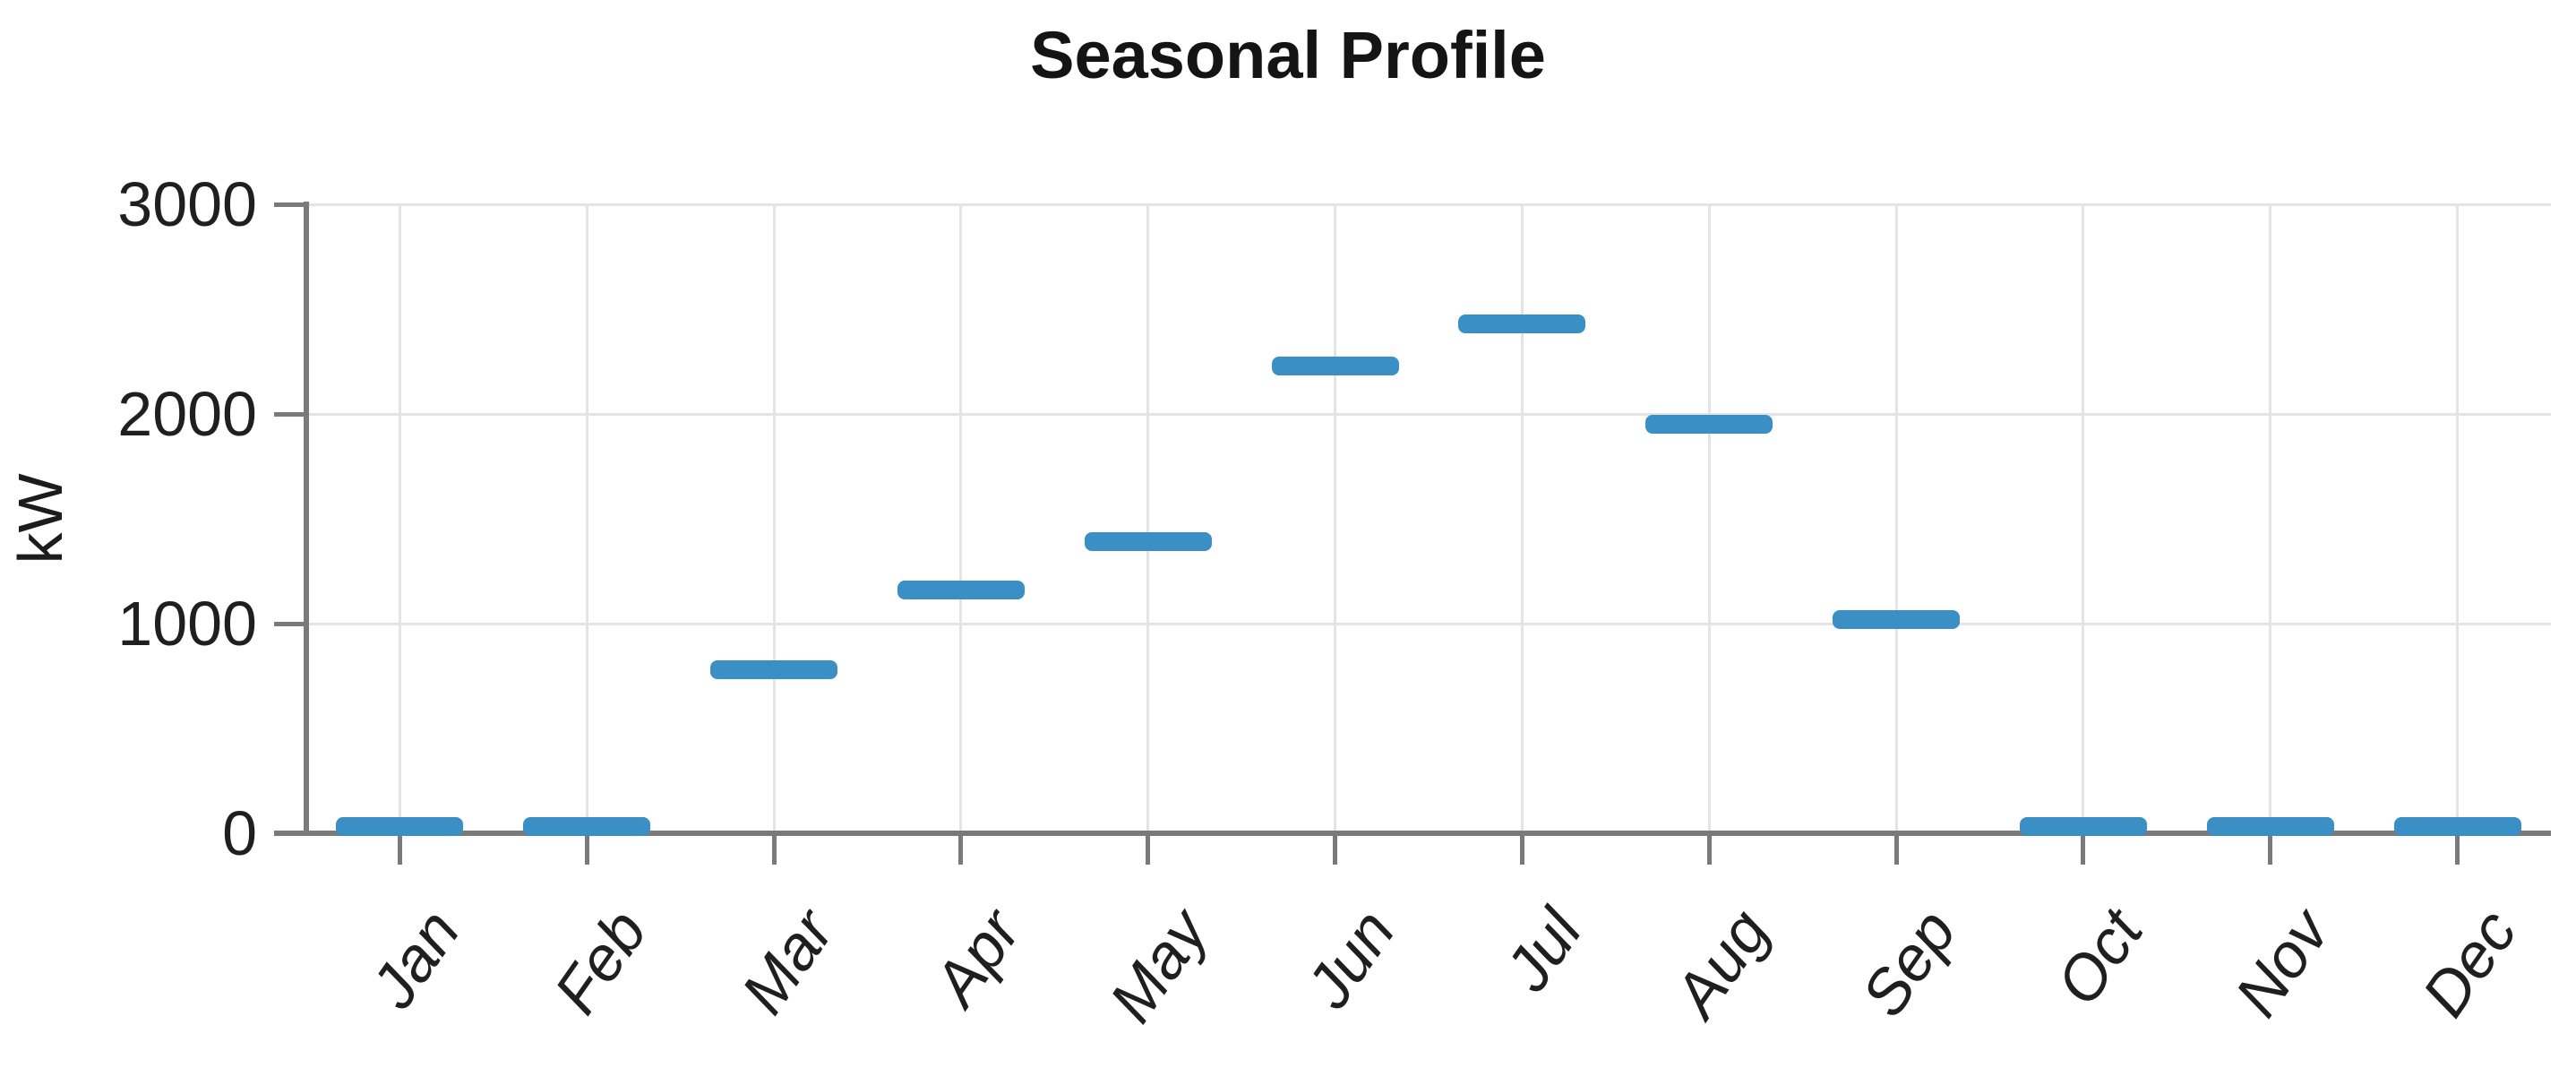 The image size is (2576, 1068). I want to click on data-marker-mar, so click(774, 669).